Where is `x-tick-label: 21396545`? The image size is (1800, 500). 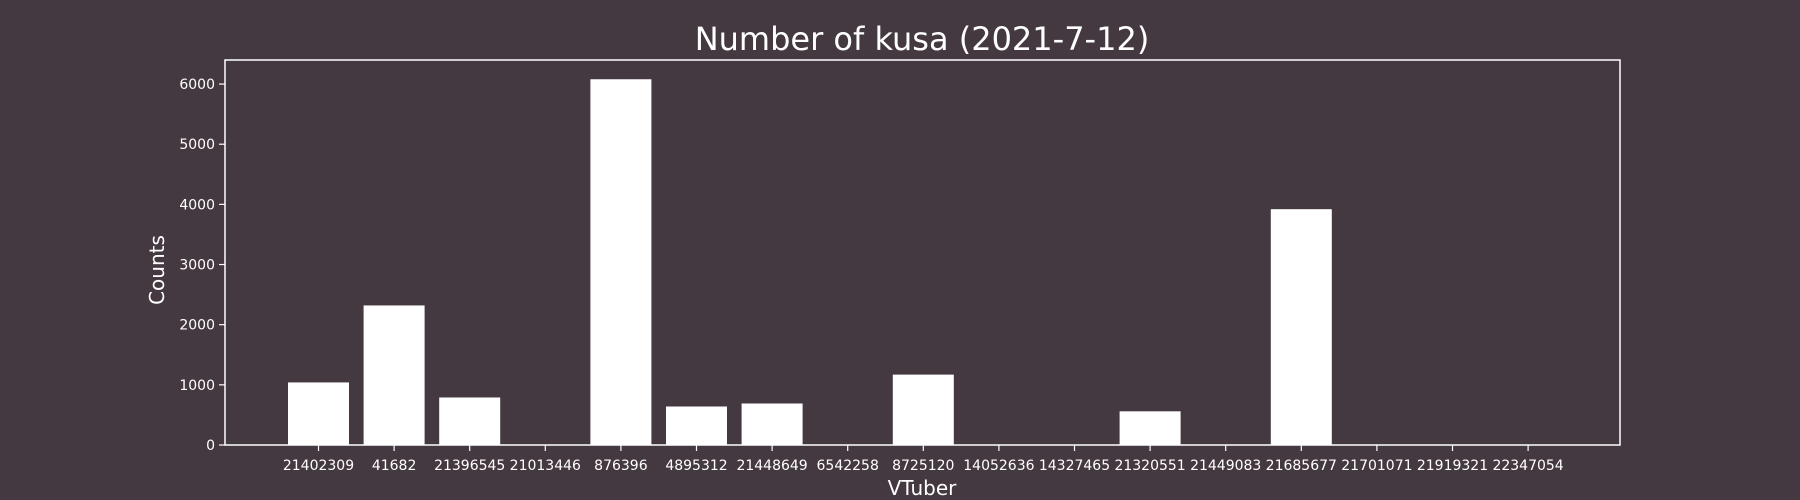 x-tick-label: 21396545 is located at coordinates (469, 466).